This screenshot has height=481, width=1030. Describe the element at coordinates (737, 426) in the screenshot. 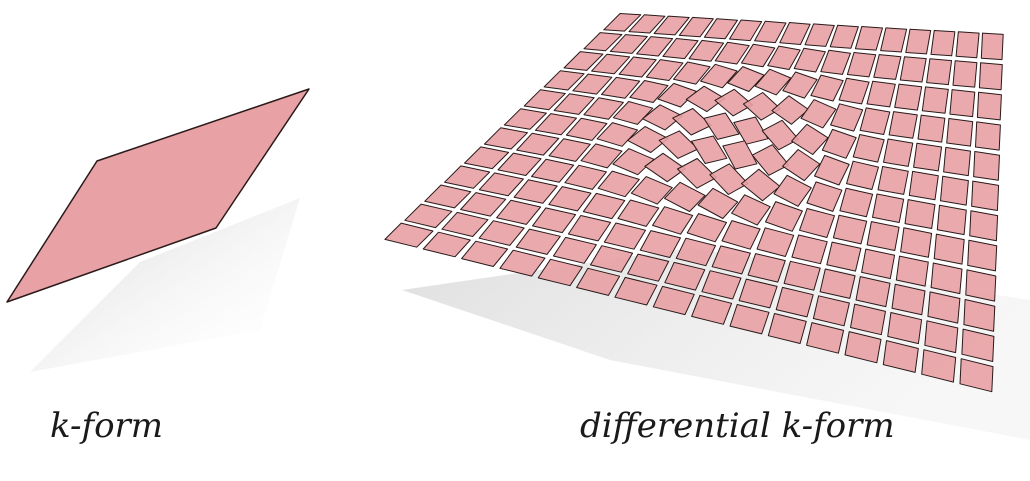

I see `differential-k-form-caption: differential k-form` at that location.